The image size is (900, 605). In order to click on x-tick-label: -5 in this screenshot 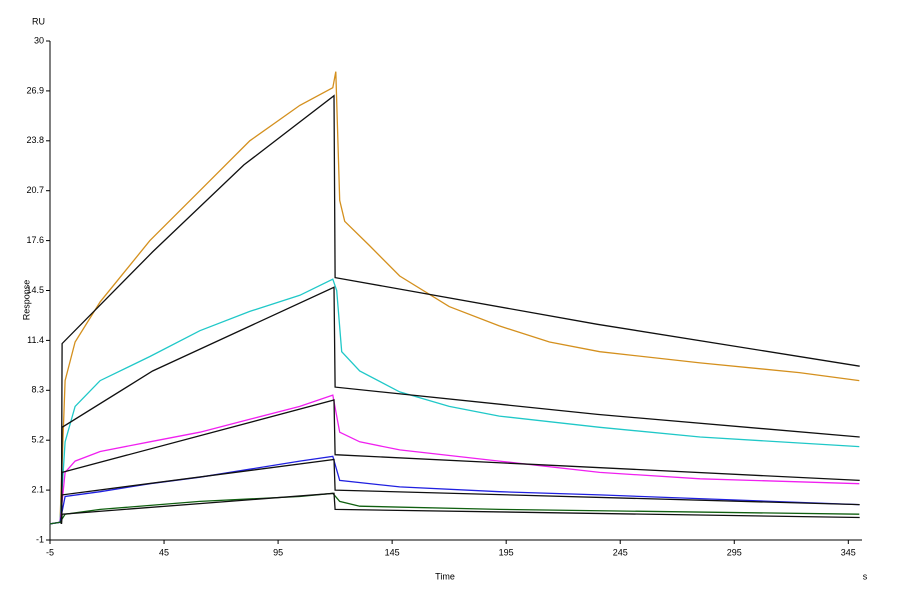, I will do `click(50, 552)`.